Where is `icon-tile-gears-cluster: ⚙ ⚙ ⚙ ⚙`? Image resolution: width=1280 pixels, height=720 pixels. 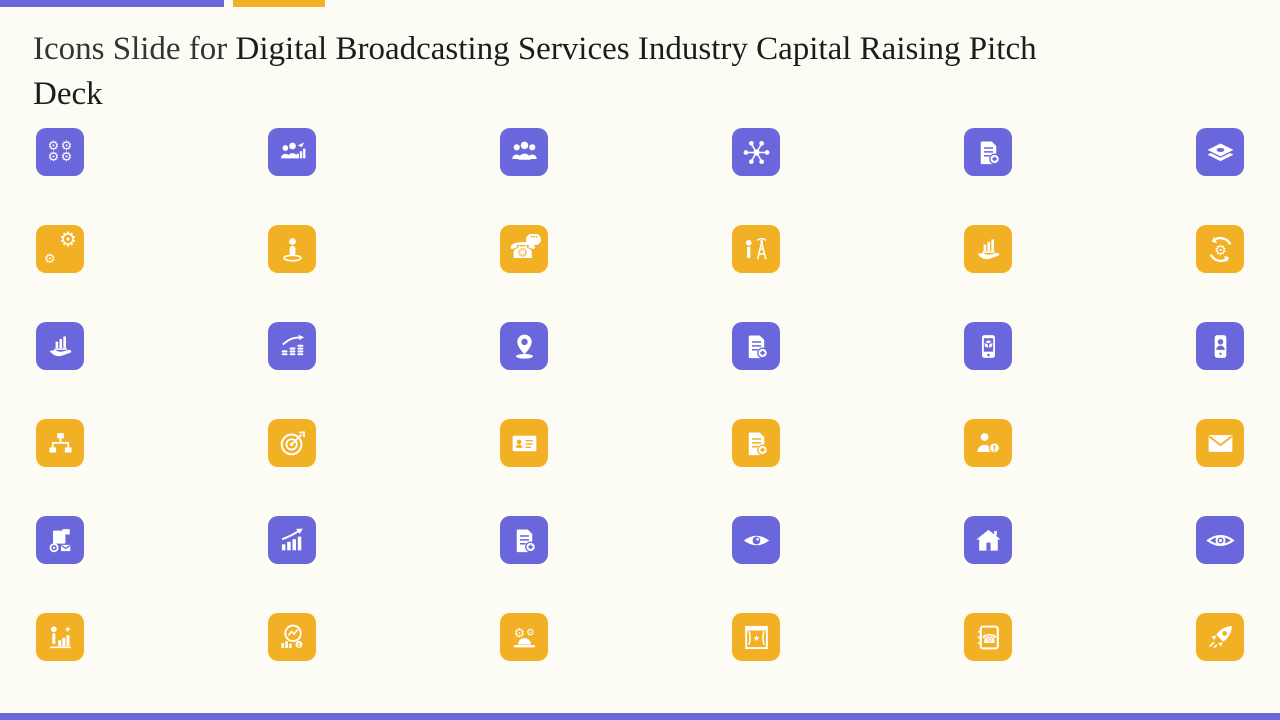 icon-tile-gears-cluster: ⚙ ⚙ ⚙ ⚙ is located at coordinates (60, 152).